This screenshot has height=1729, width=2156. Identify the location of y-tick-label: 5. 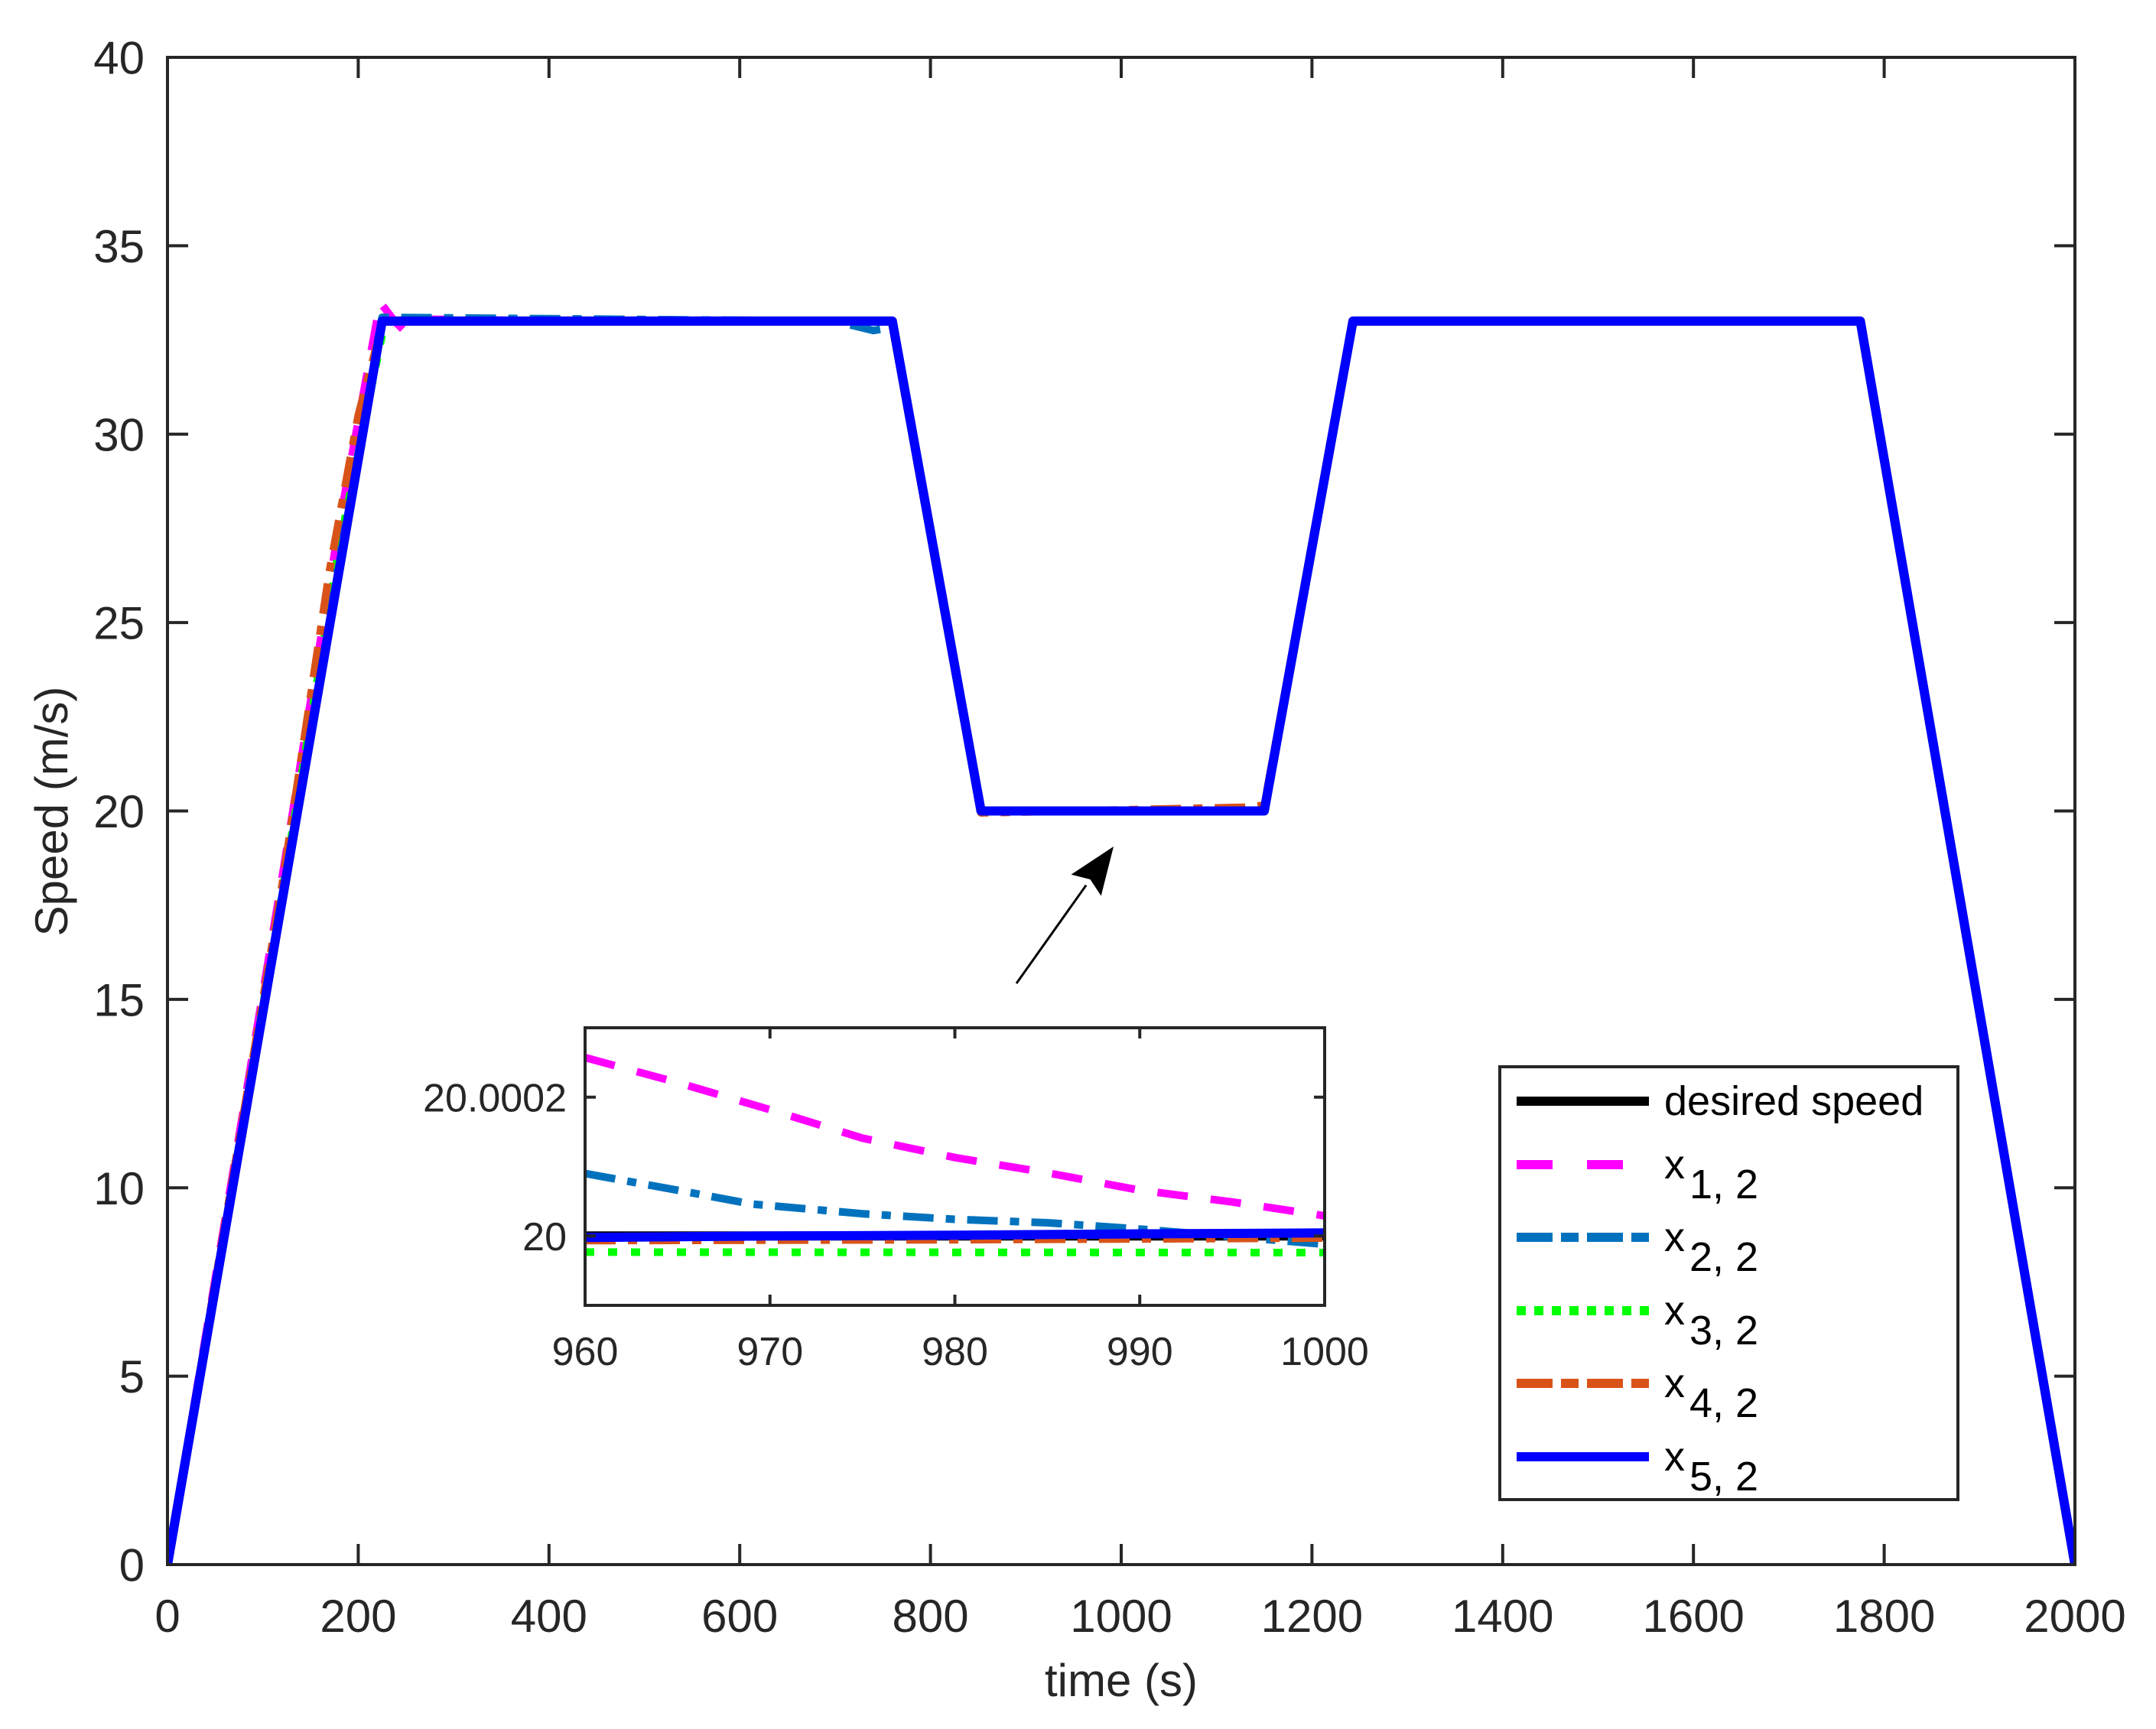
(132, 1376).